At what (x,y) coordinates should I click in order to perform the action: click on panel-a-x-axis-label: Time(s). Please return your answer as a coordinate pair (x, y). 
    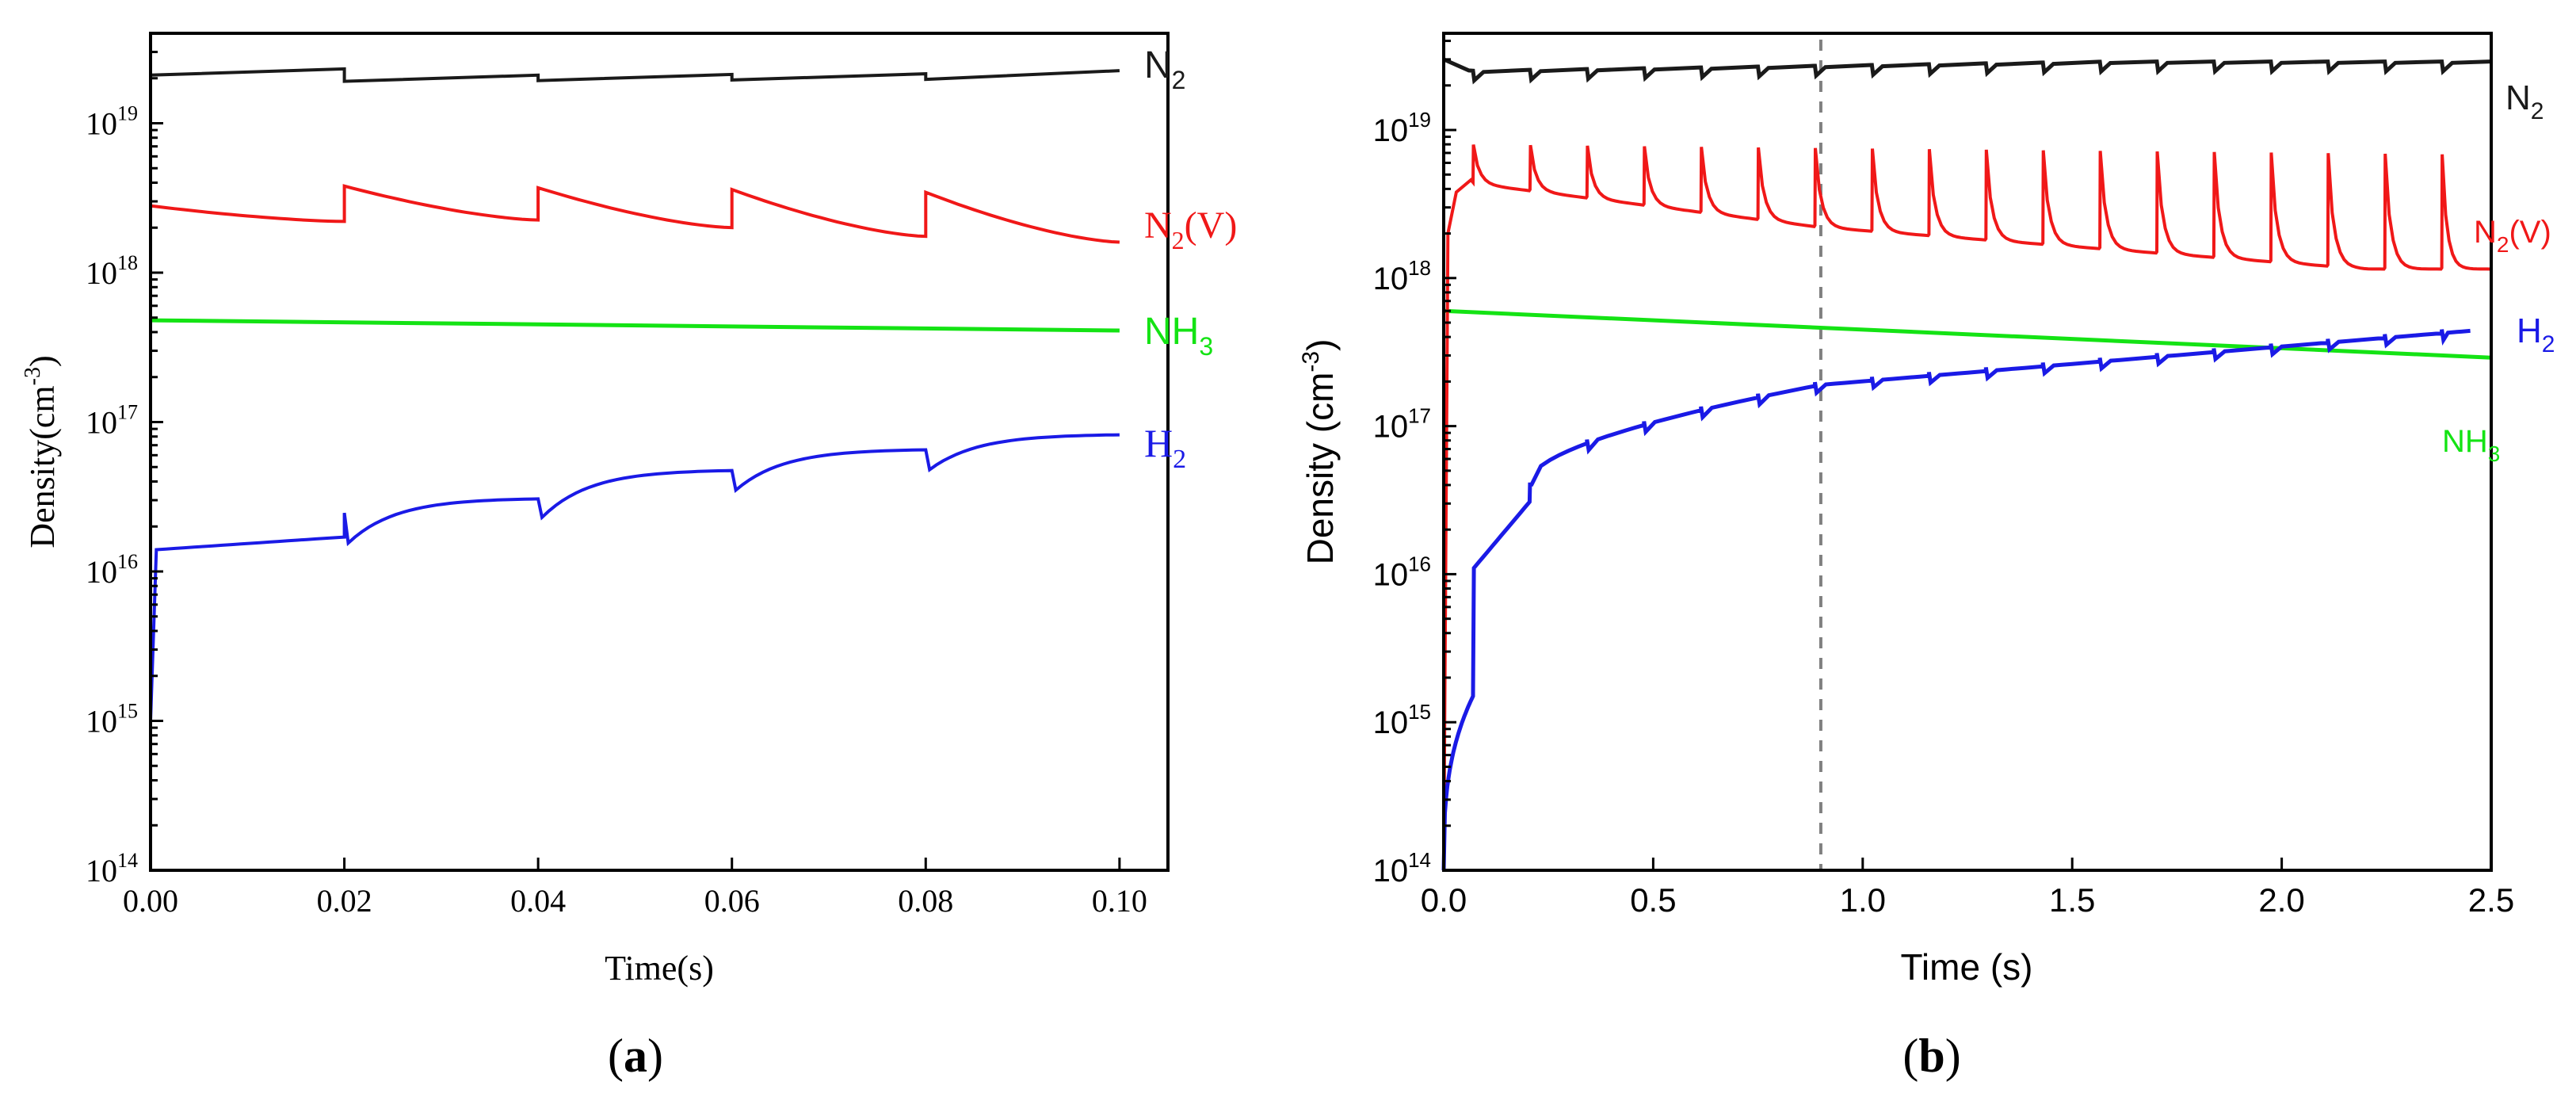
    Looking at the image, I should click on (659, 968).